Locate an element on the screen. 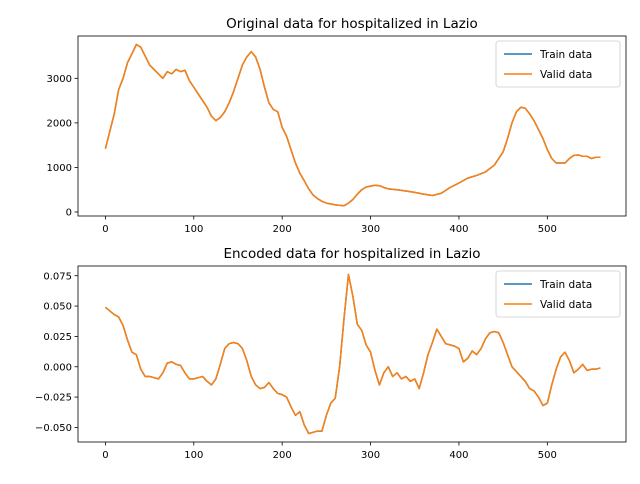  y-tick-label: −0.050 is located at coordinates (53, 428).